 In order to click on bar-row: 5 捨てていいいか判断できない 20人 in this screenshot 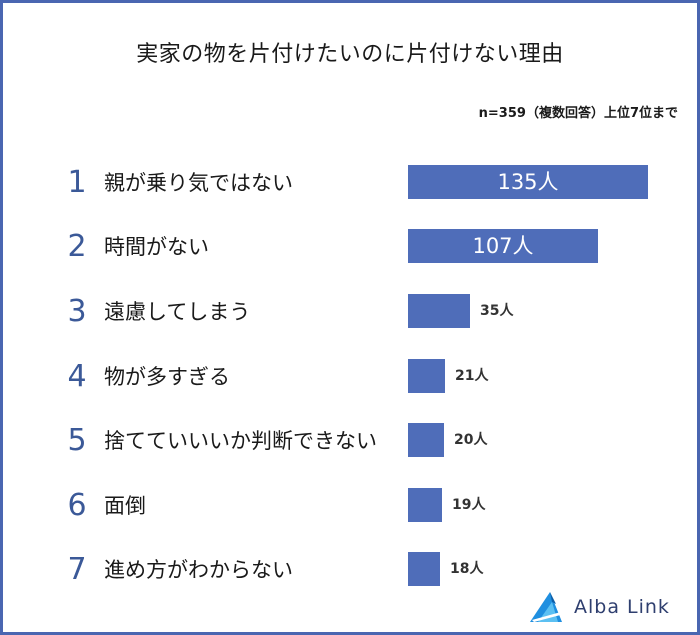, I will do `click(350, 441)`.